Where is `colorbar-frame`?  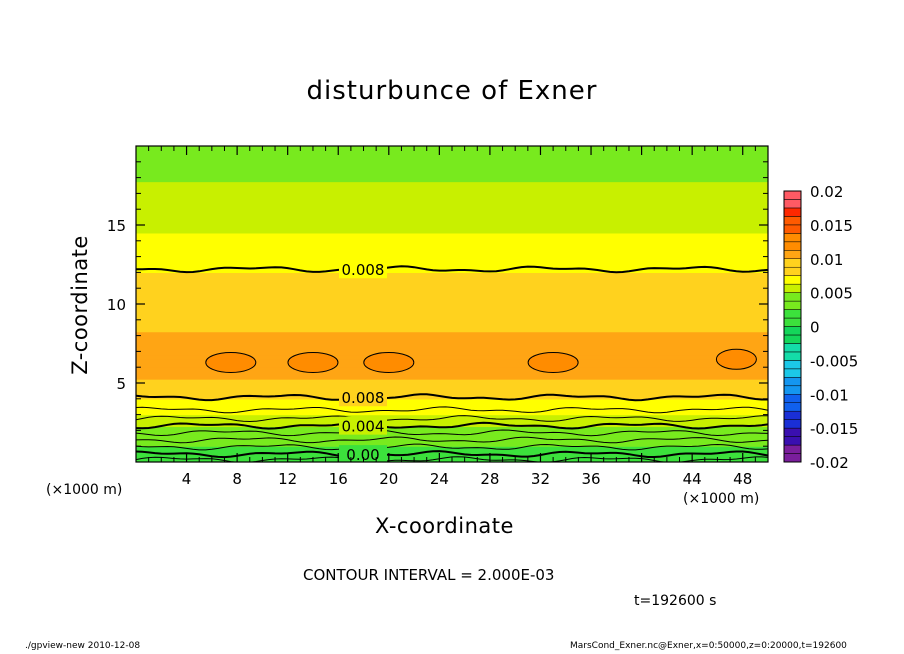 colorbar-frame is located at coordinates (792, 326).